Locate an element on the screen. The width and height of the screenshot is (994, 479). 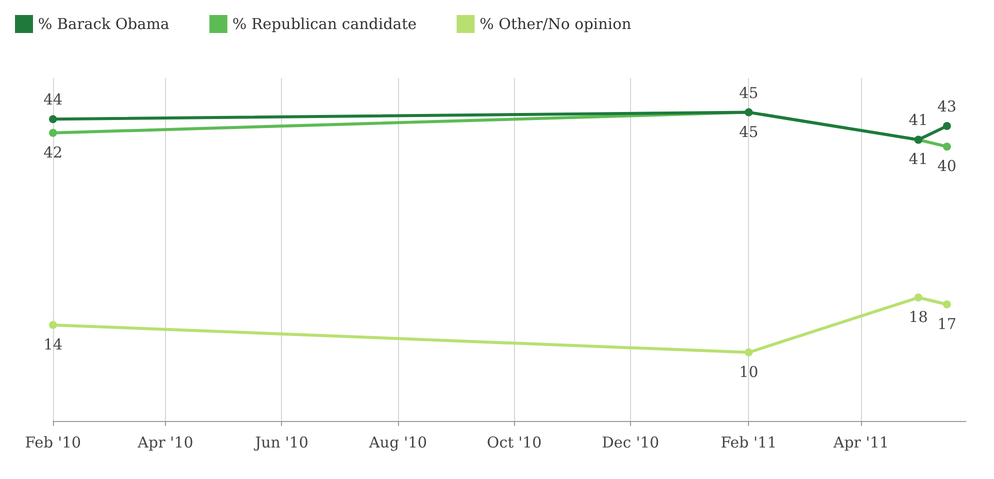
data-label: 14 is located at coordinates (53, 344).